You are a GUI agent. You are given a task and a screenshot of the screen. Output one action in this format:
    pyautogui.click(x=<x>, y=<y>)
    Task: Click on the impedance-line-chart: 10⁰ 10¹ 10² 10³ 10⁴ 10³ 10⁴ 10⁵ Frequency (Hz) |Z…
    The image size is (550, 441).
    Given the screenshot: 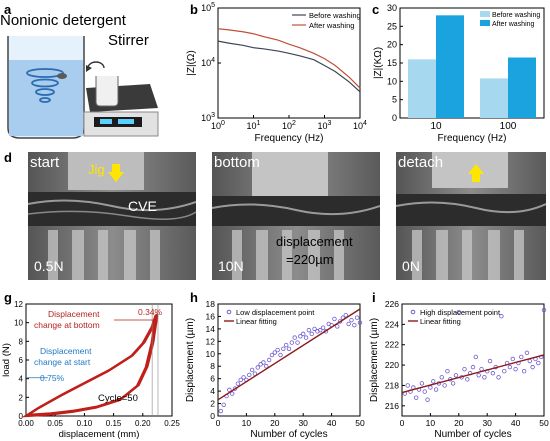 What is the action you would take?
    pyautogui.click(x=276, y=73)
    